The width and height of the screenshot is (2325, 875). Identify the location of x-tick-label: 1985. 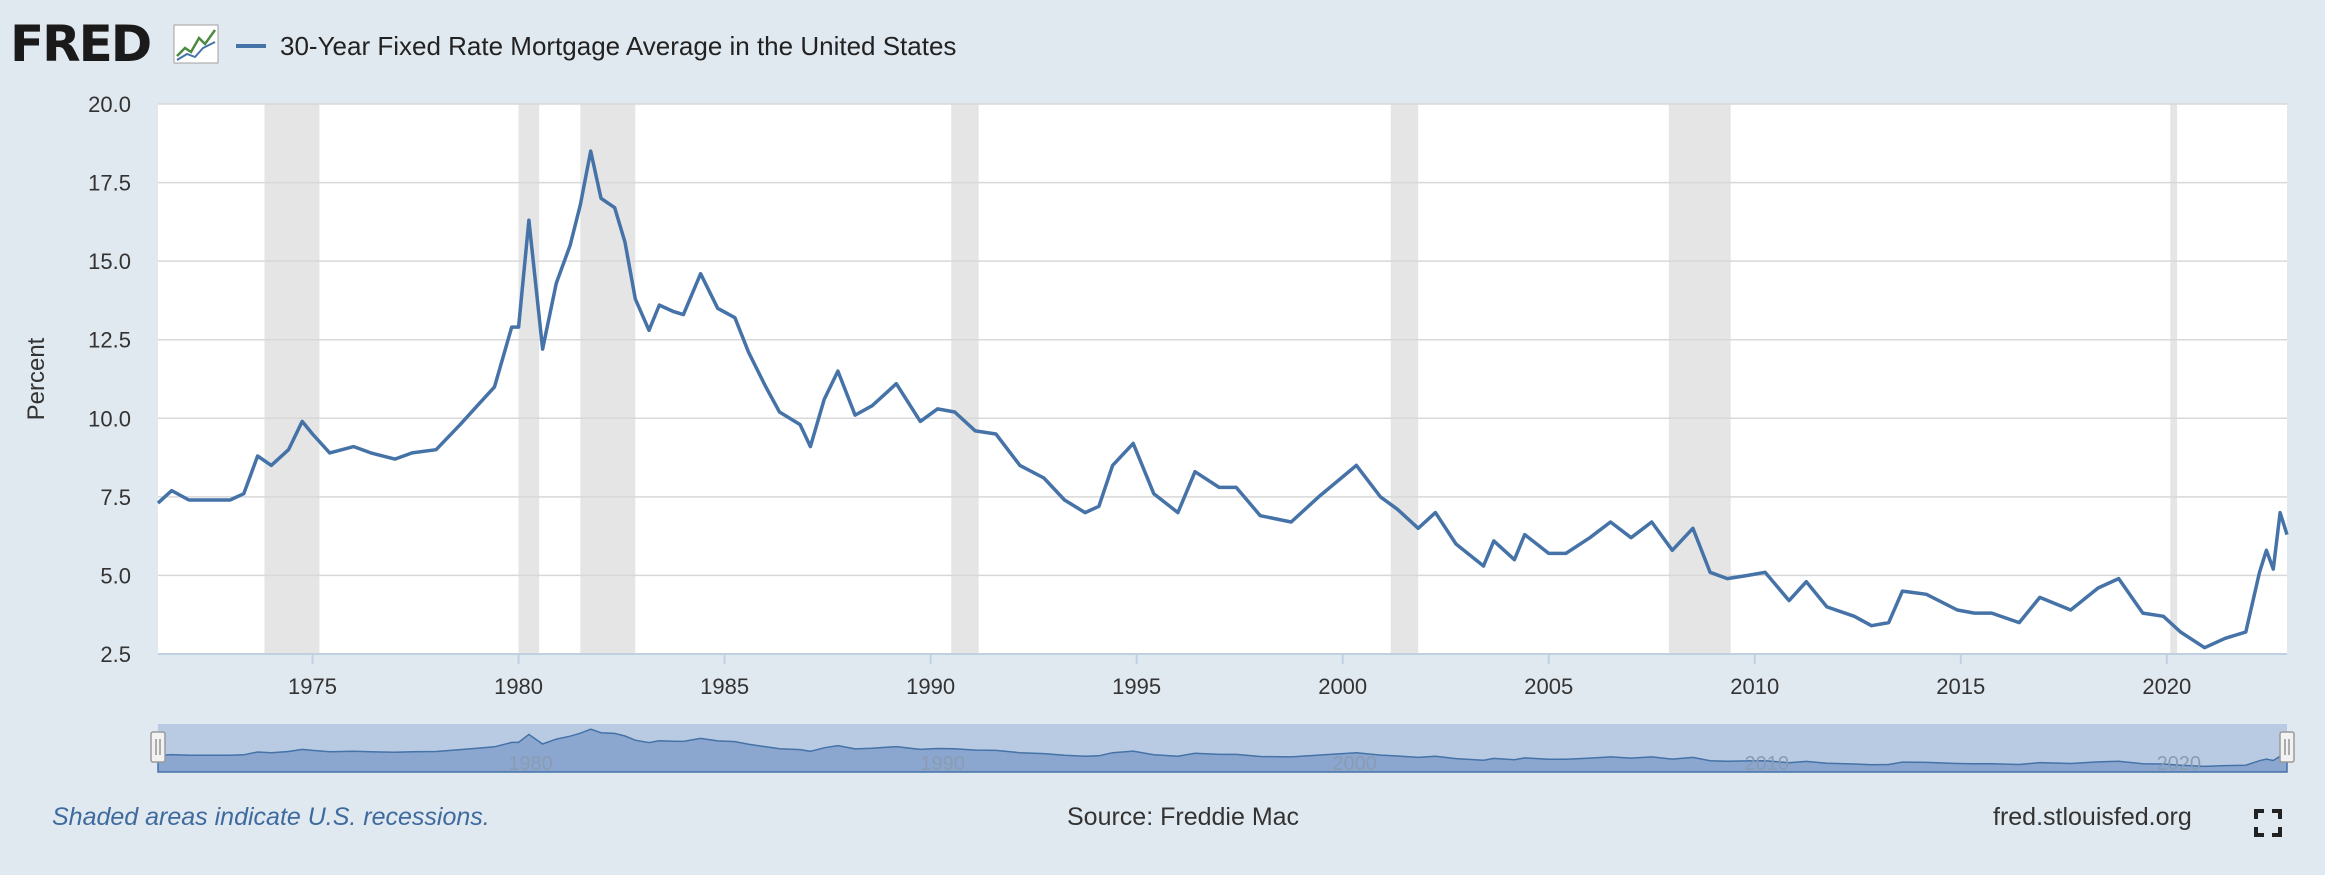
(724, 686).